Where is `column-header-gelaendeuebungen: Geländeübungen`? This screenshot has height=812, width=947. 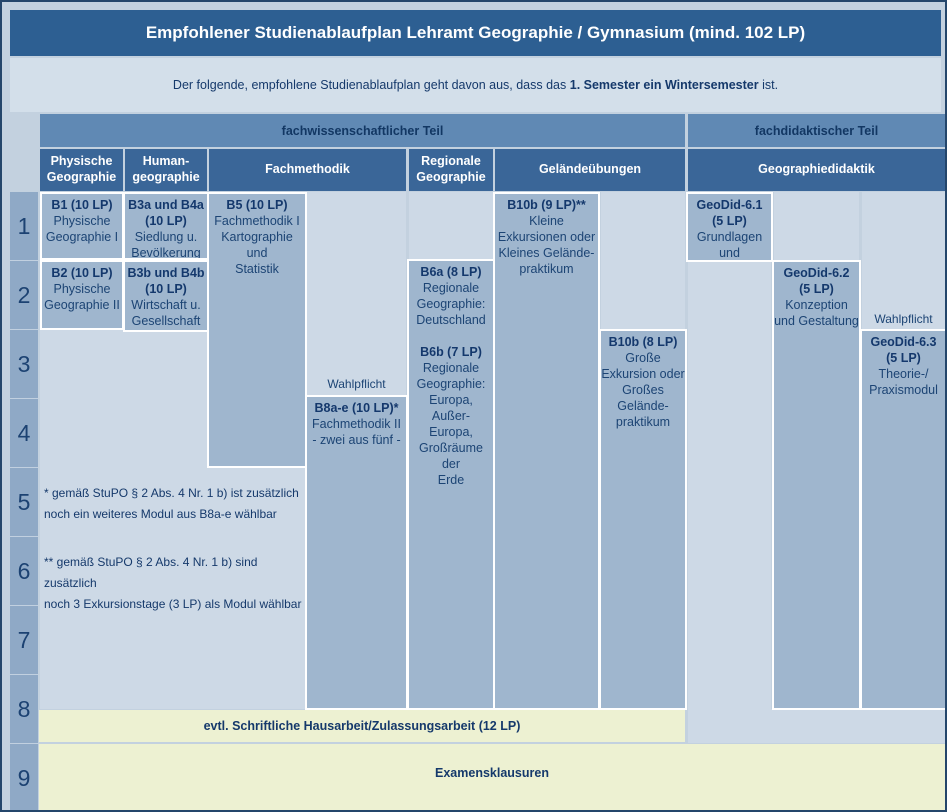
column-header-gelaendeuebungen: Geländeübungen is located at coordinates (590, 170).